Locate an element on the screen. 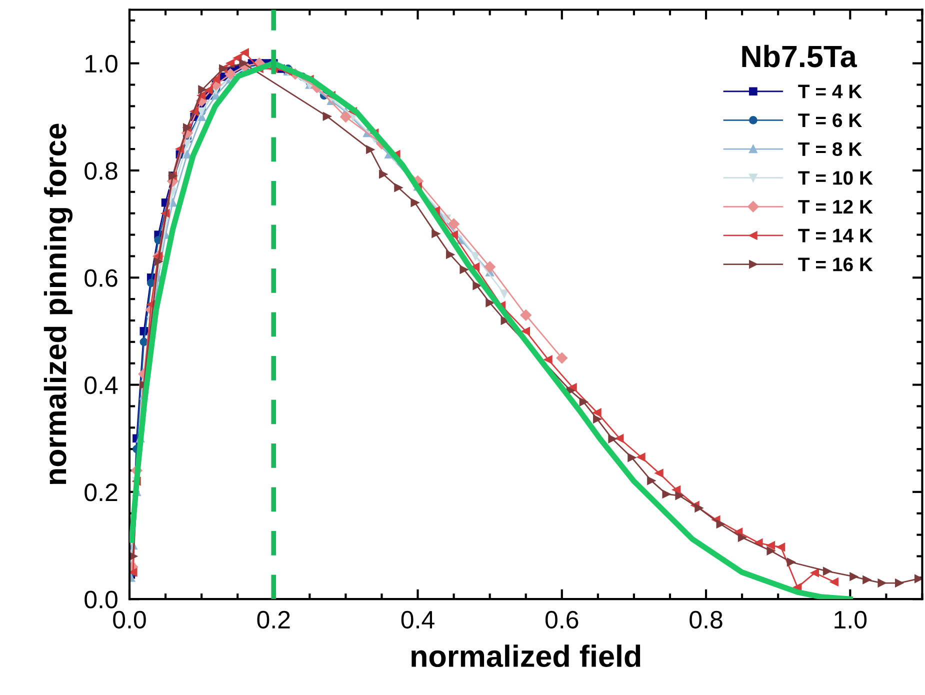  legend-label: T = 12 K is located at coordinates (835, 207).